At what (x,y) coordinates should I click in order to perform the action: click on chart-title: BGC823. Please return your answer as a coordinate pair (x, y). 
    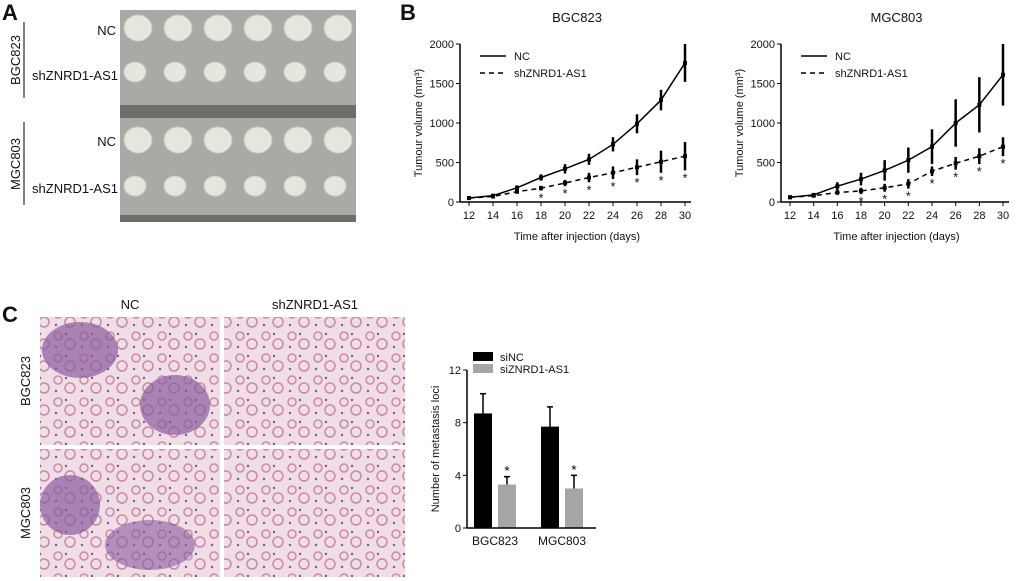
    Looking at the image, I should click on (577, 17).